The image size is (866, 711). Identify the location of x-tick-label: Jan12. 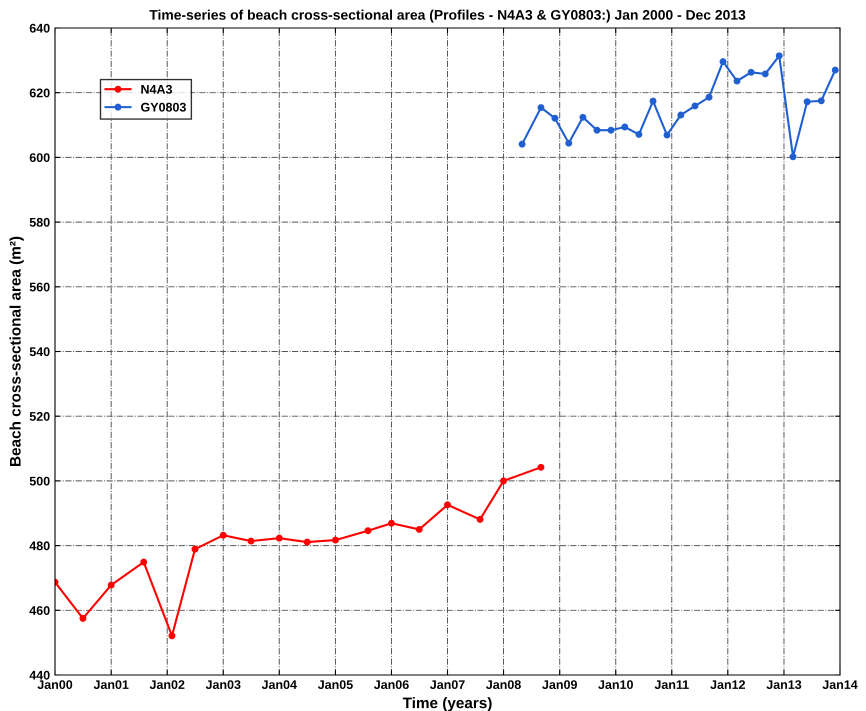
(728, 685).